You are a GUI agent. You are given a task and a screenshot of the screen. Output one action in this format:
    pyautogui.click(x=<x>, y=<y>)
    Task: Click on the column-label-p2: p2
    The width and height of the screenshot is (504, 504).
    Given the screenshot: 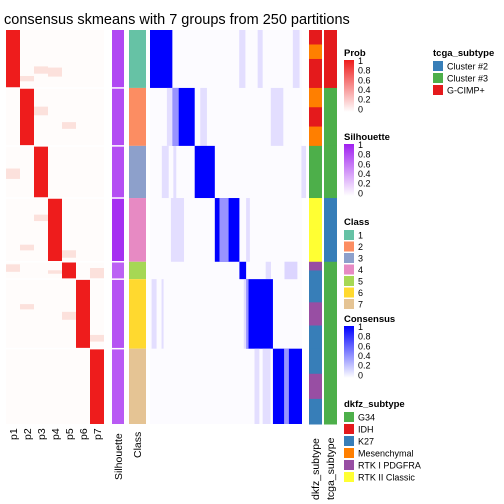 What is the action you would take?
    pyautogui.click(x=28, y=434)
    